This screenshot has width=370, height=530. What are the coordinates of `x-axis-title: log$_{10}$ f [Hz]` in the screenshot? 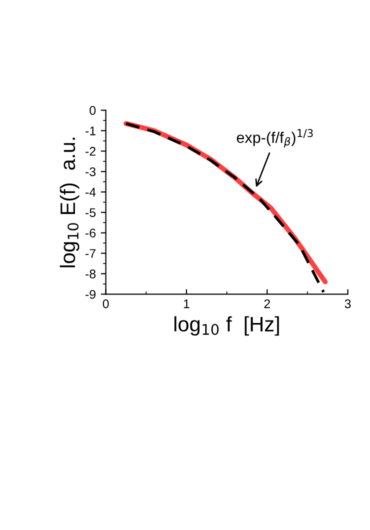 It's located at (226, 326).